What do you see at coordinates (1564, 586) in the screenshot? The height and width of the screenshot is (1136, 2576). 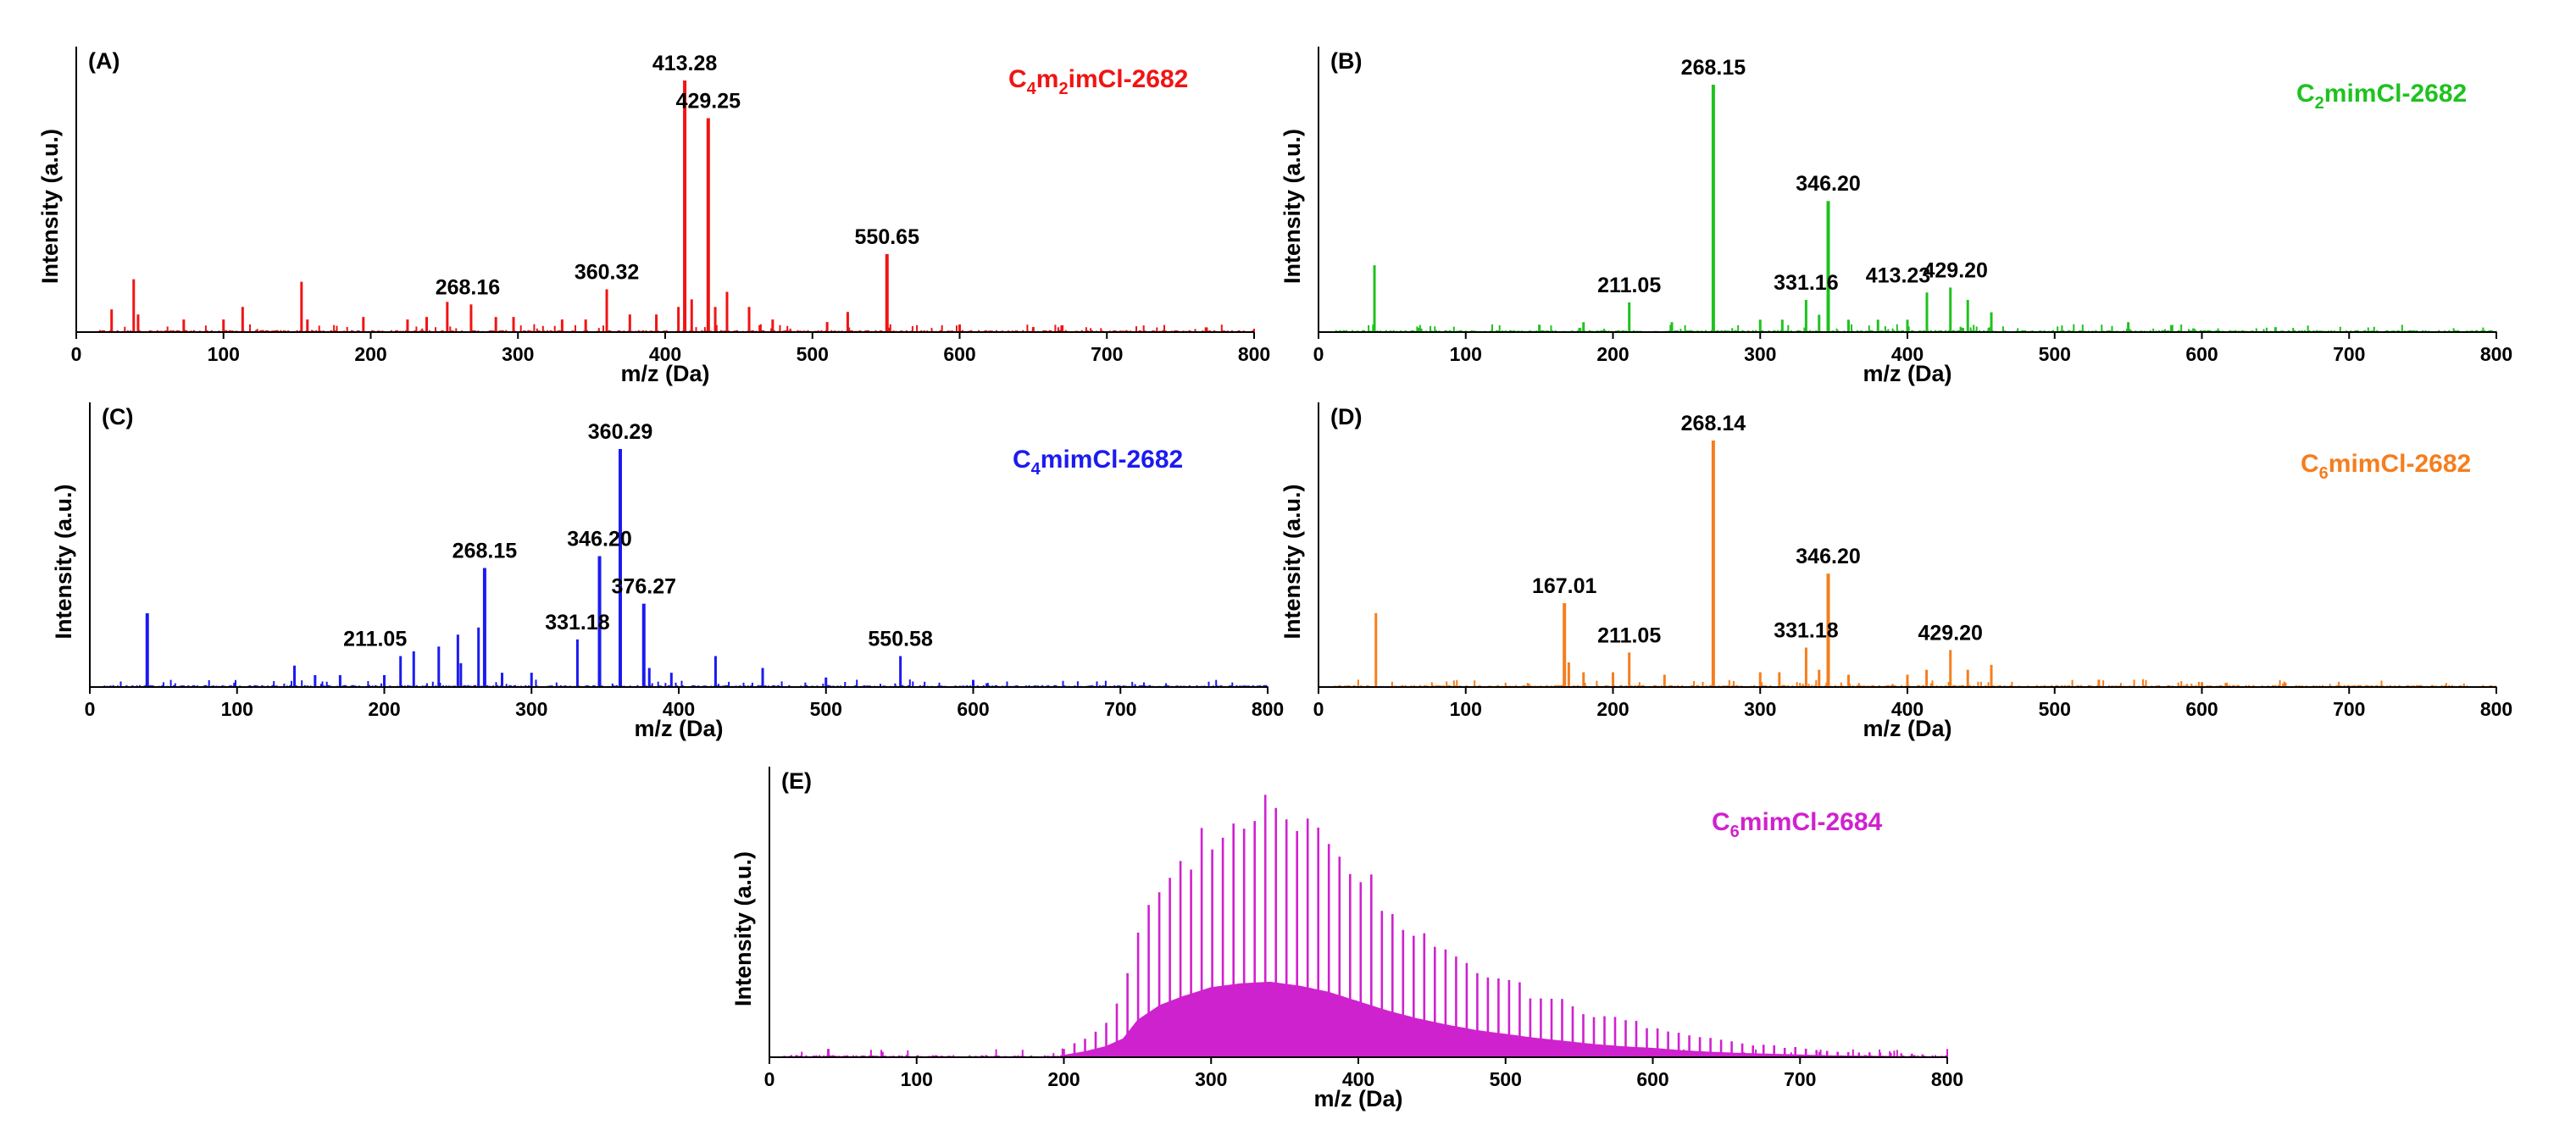 I see `peak-label: 167.01` at bounding box center [1564, 586].